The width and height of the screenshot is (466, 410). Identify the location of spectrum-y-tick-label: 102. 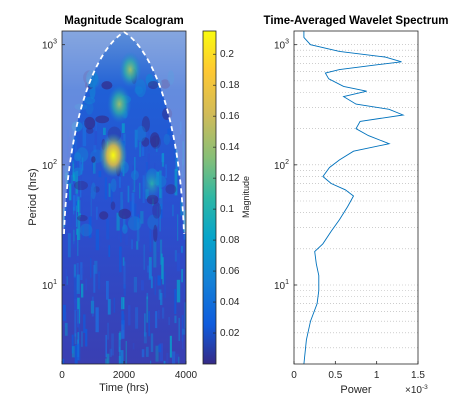
(281, 165).